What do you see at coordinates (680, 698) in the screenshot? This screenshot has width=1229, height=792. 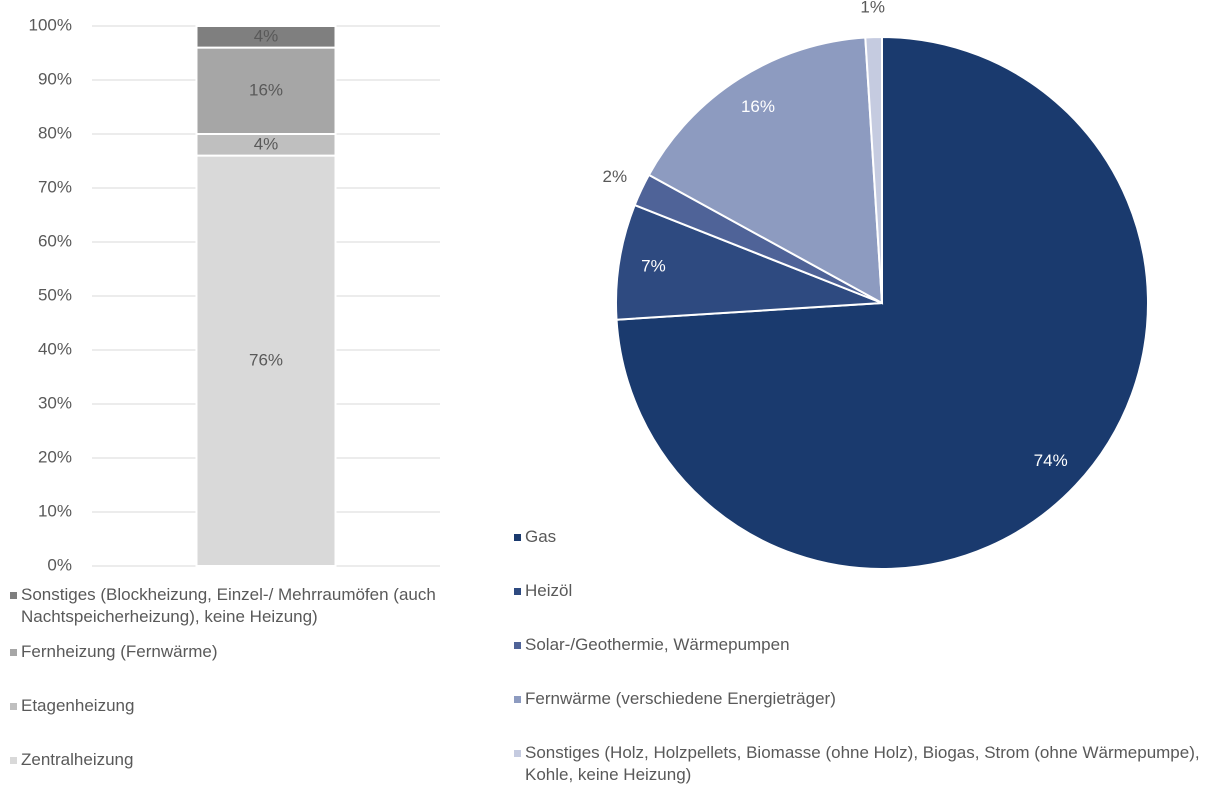 I see `legend-label: Fernwärme (verschiedene Energieträger)` at bounding box center [680, 698].